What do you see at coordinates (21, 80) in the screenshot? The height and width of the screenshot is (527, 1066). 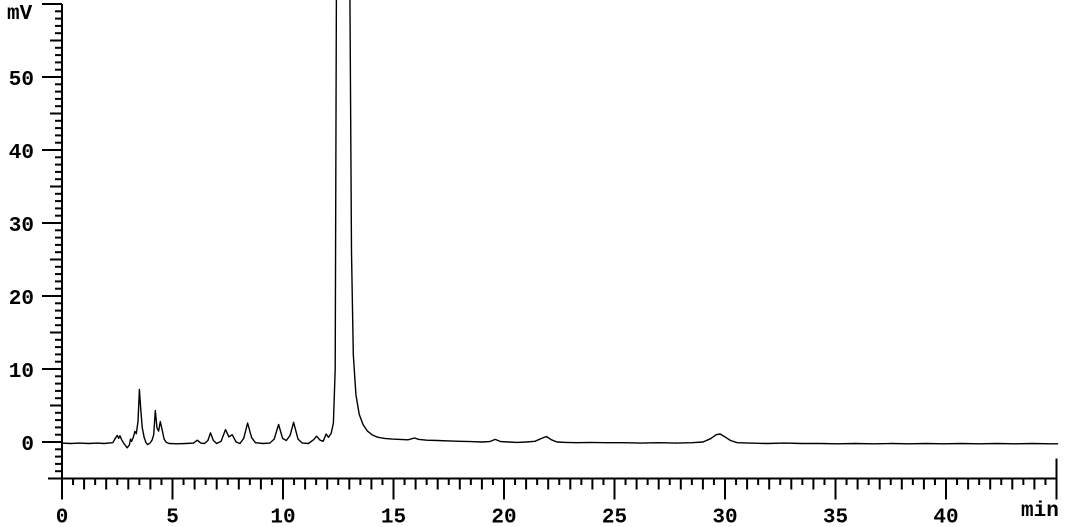 I see `y-tick-label-50: 50` at bounding box center [21, 80].